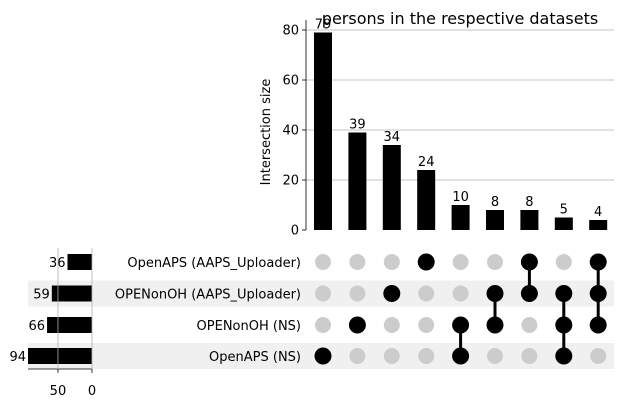 The width and height of the screenshot is (623, 408). What do you see at coordinates (57, 263) in the screenshot?
I see `set-size-value-label: 36` at bounding box center [57, 263].